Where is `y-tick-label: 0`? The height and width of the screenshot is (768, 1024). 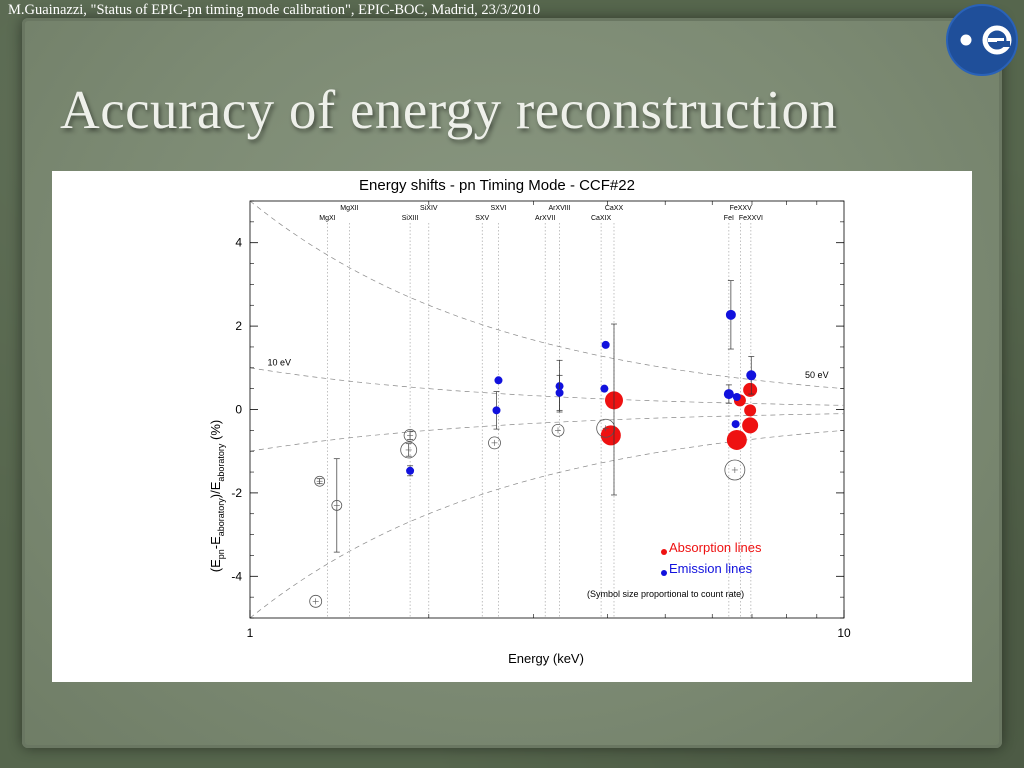 y-tick-label: 0 is located at coordinates (238, 410).